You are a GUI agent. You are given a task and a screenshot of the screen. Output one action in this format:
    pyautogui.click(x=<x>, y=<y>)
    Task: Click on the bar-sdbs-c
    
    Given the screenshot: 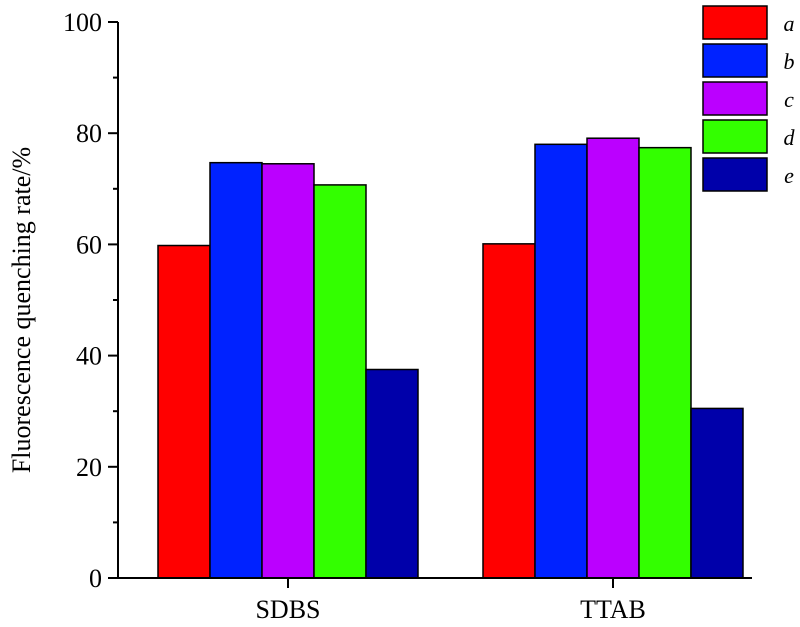 What is the action you would take?
    pyautogui.click(x=288, y=371)
    